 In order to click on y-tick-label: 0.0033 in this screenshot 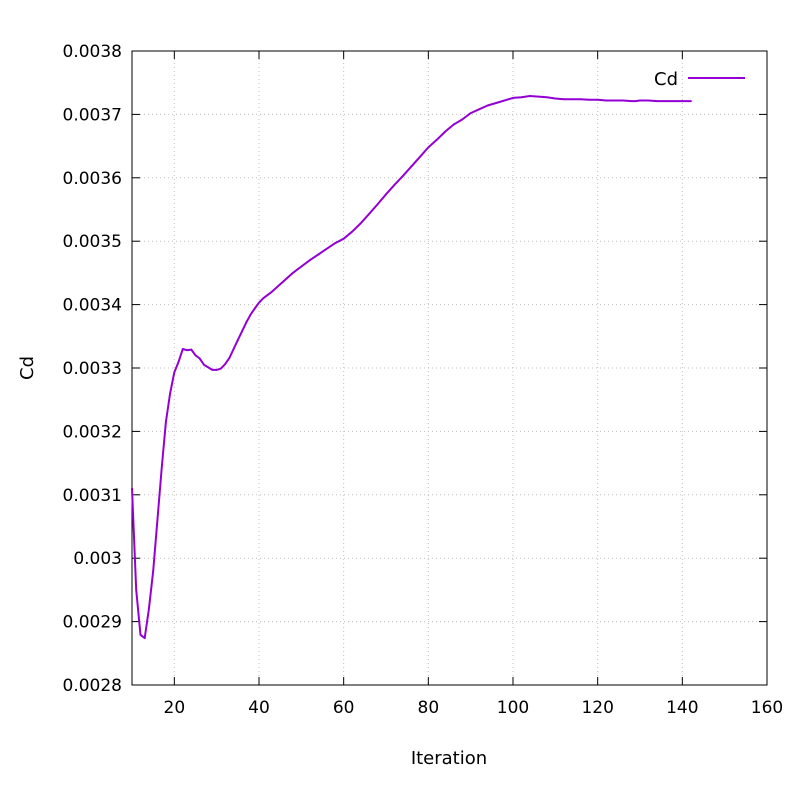, I will do `click(92, 369)`.